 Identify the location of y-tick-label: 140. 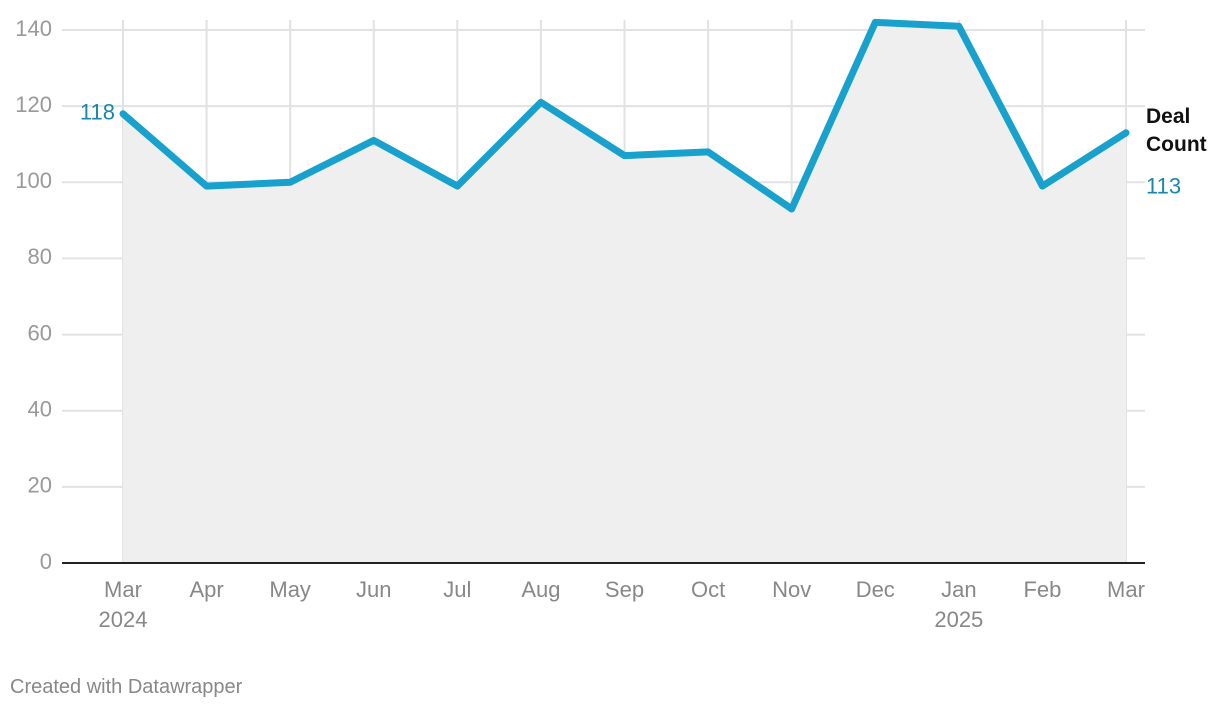
(33, 28).